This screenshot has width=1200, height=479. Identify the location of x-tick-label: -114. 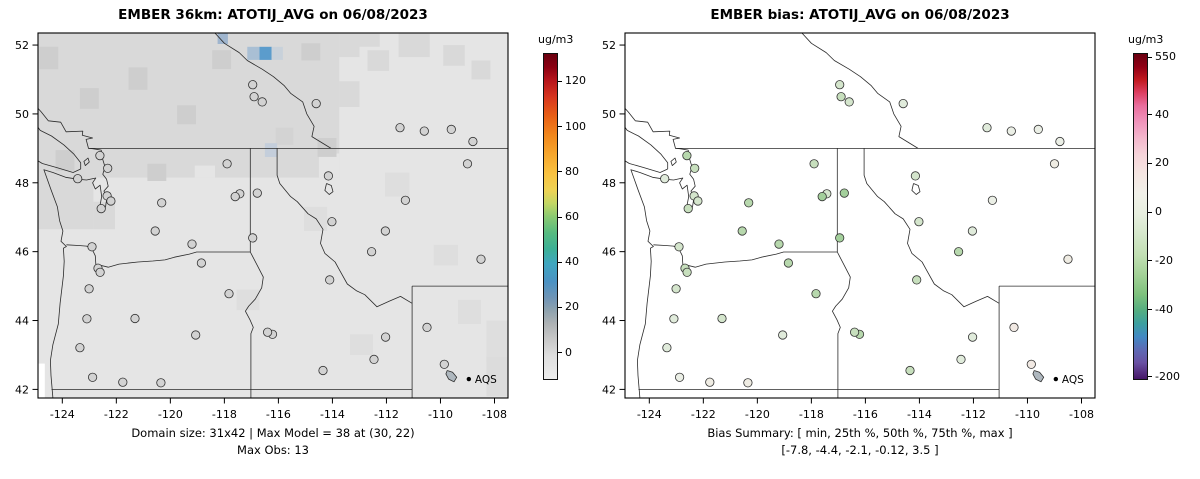
(919, 414).